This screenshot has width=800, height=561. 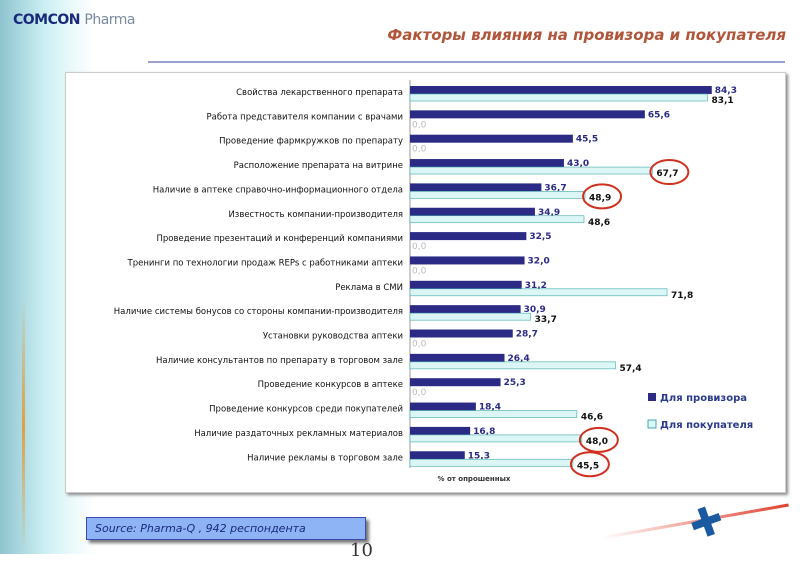 What do you see at coordinates (706, 425) in the screenshot?
I see `legend-label: Для покупателя` at bounding box center [706, 425].